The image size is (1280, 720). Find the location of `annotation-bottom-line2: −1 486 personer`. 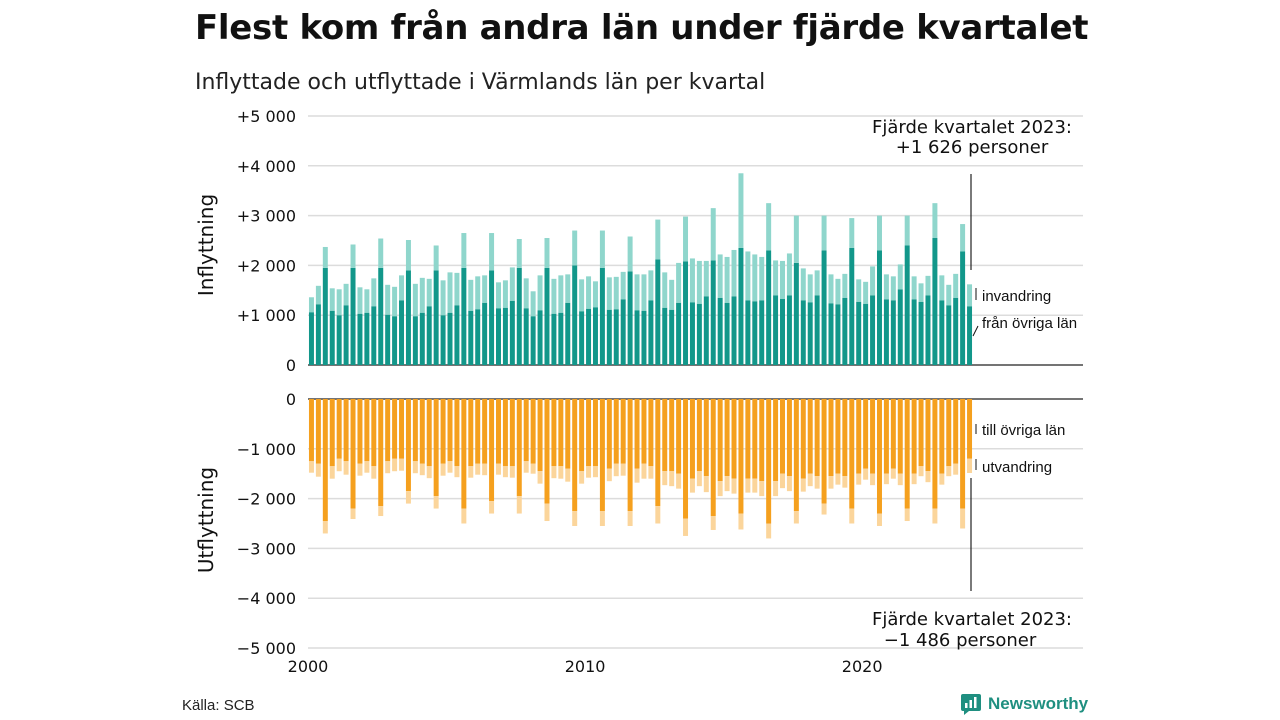

annotation-bottom-line2: −1 486 personer is located at coordinates (960, 640).